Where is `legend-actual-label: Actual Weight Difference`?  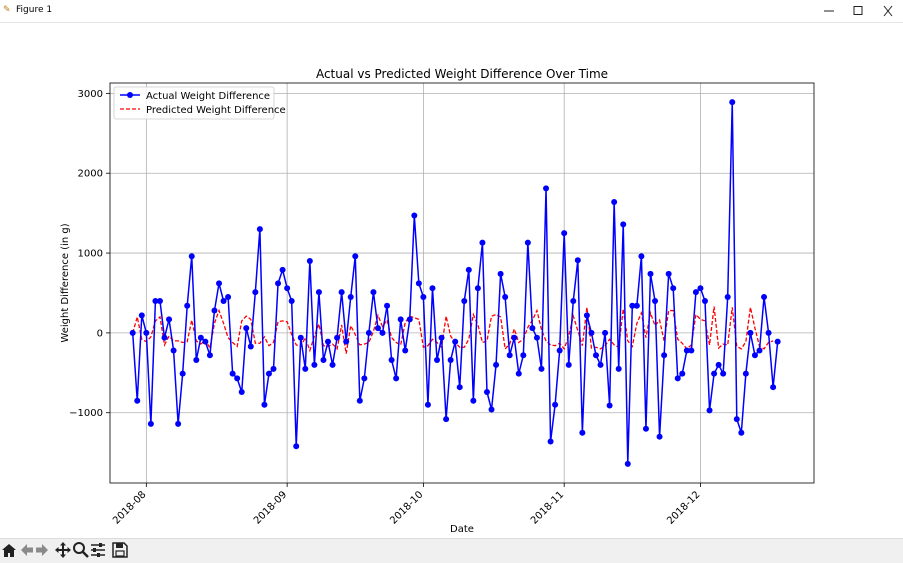
legend-actual-label: Actual Weight Difference is located at coordinates (208, 96).